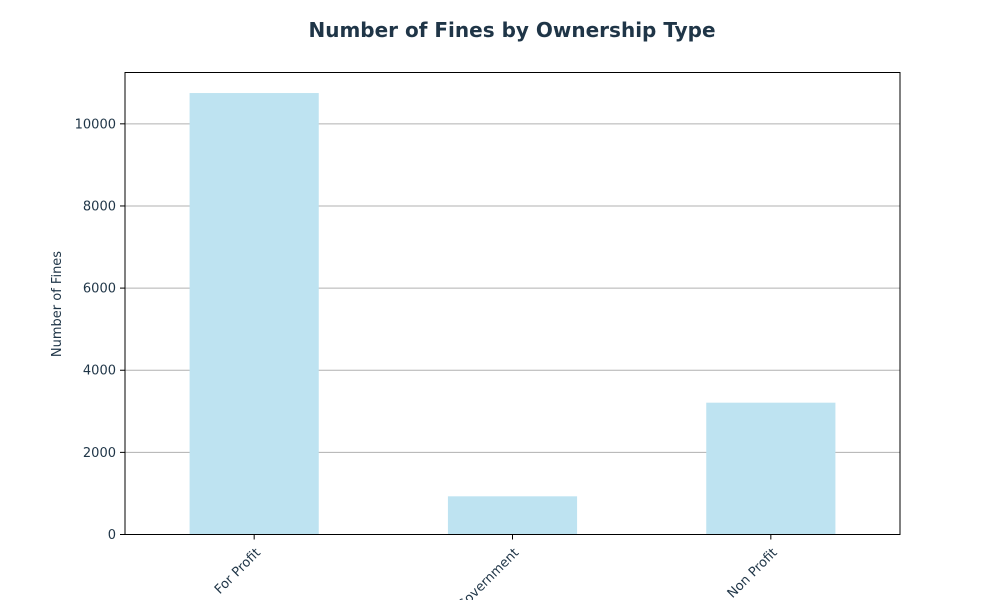 This screenshot has width=1000, height=604. What do you see at coordinates (112, 535) in the screenshot?
I see `y-tick-label: 0` at bounding box center [112, 535].